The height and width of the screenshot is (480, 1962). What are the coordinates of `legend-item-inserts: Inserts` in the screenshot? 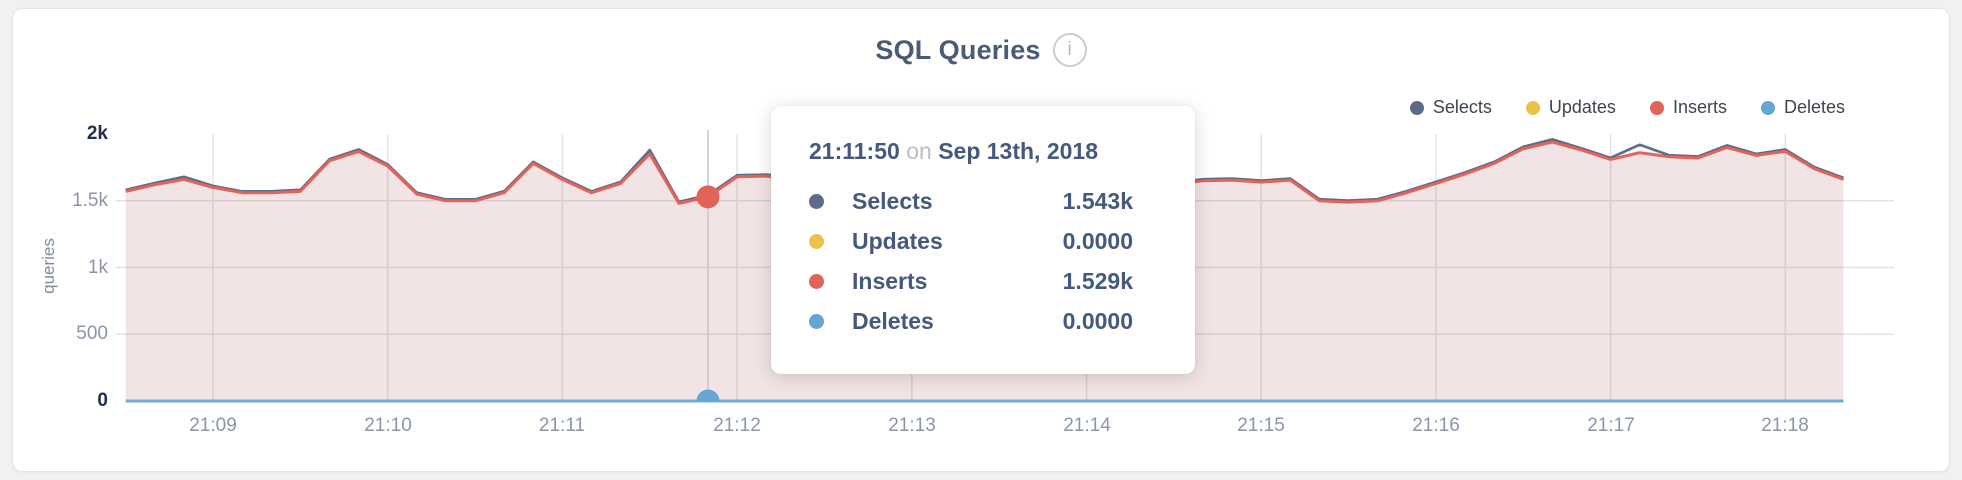 It's located at (1688, 107).